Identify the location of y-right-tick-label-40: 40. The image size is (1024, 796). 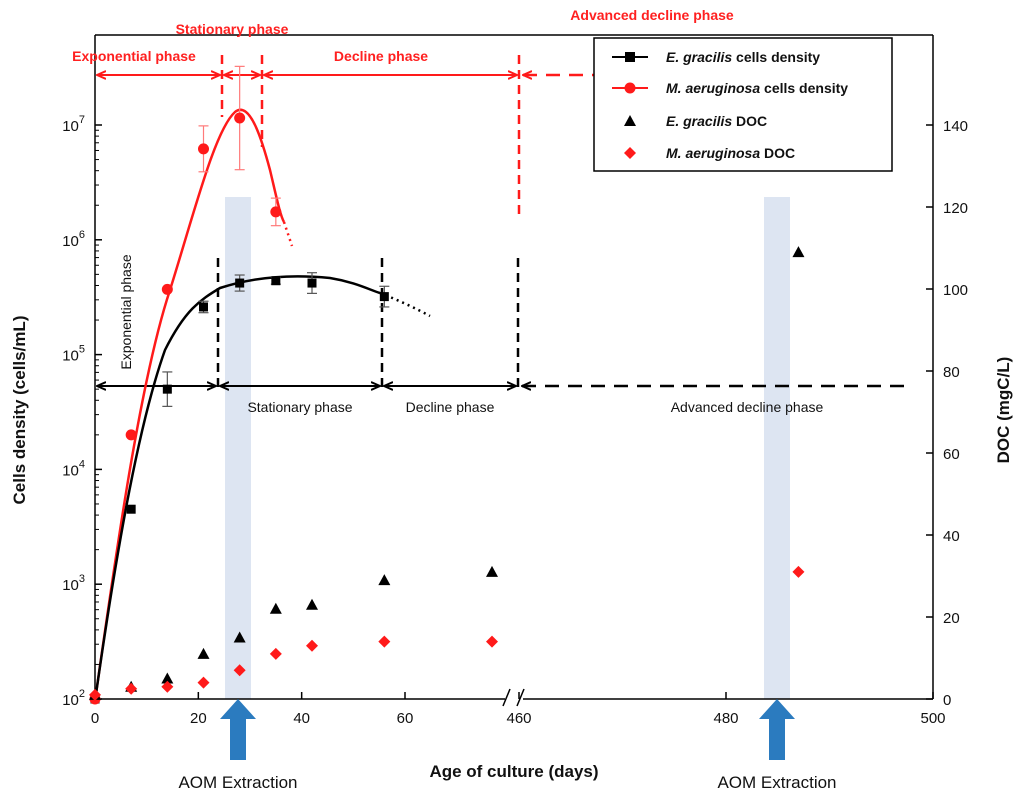
(951, 536).